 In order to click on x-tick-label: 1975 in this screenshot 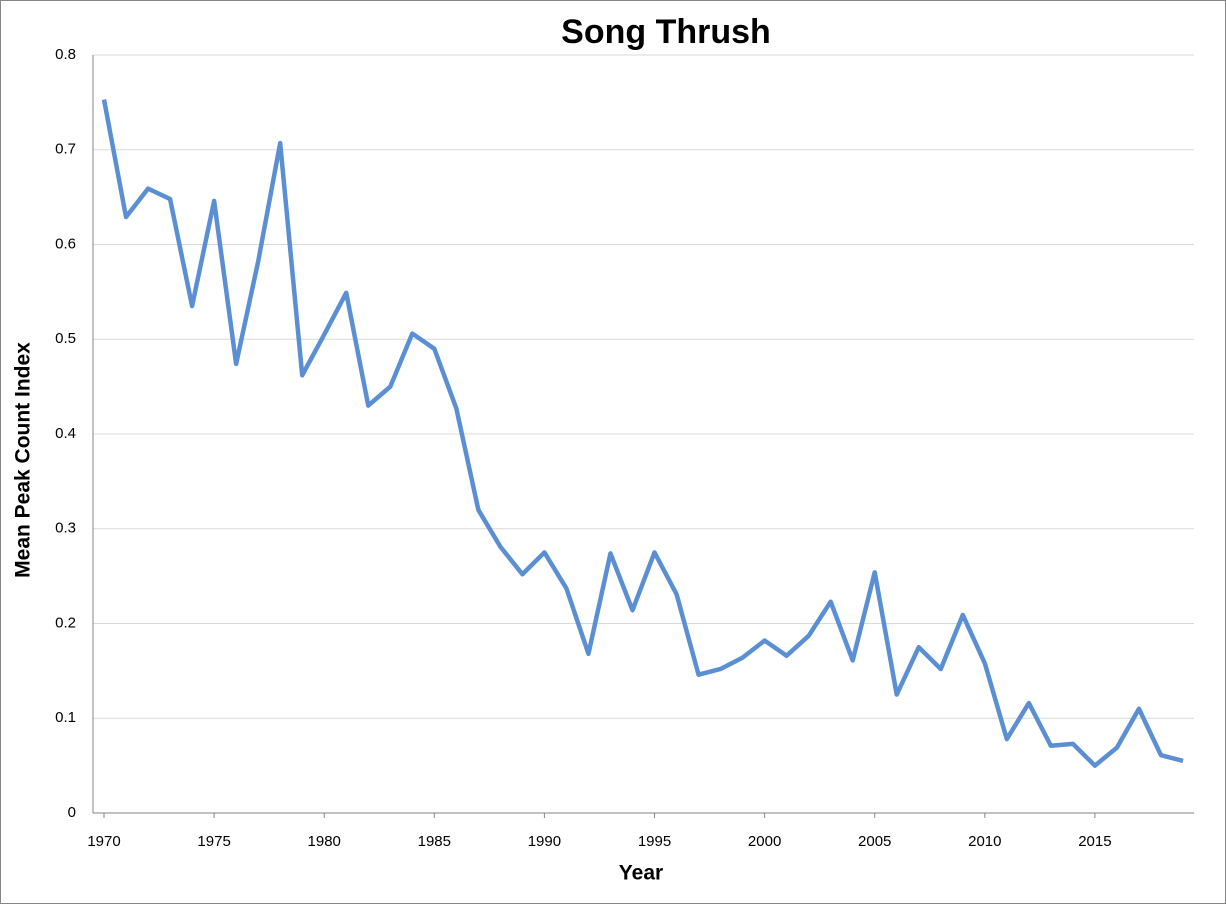, I will do `click(213, 841)`.